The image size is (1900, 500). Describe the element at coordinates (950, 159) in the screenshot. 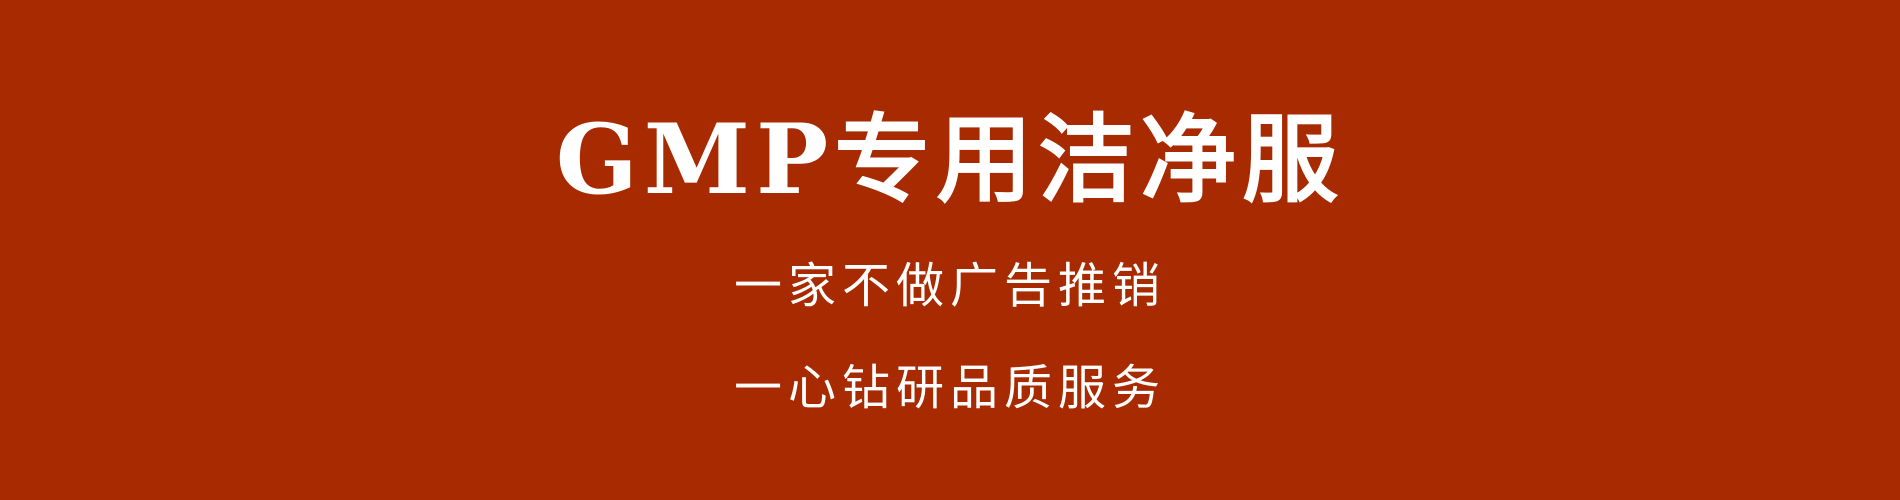

I see `banner-title: GMP专用洁净服` at that location.